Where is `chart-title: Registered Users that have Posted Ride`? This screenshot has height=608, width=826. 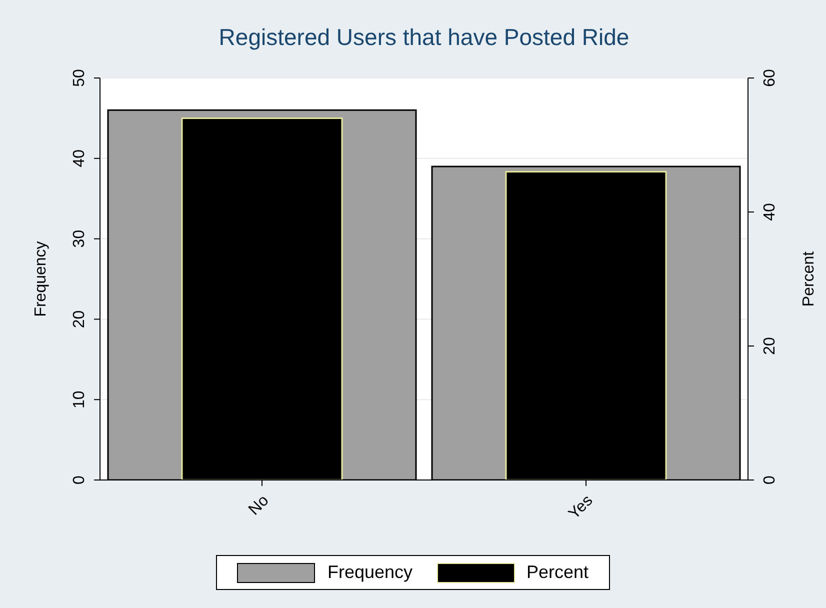
chart-title: Registered Users that have Posted Ride is located at coordinates (424, 37).